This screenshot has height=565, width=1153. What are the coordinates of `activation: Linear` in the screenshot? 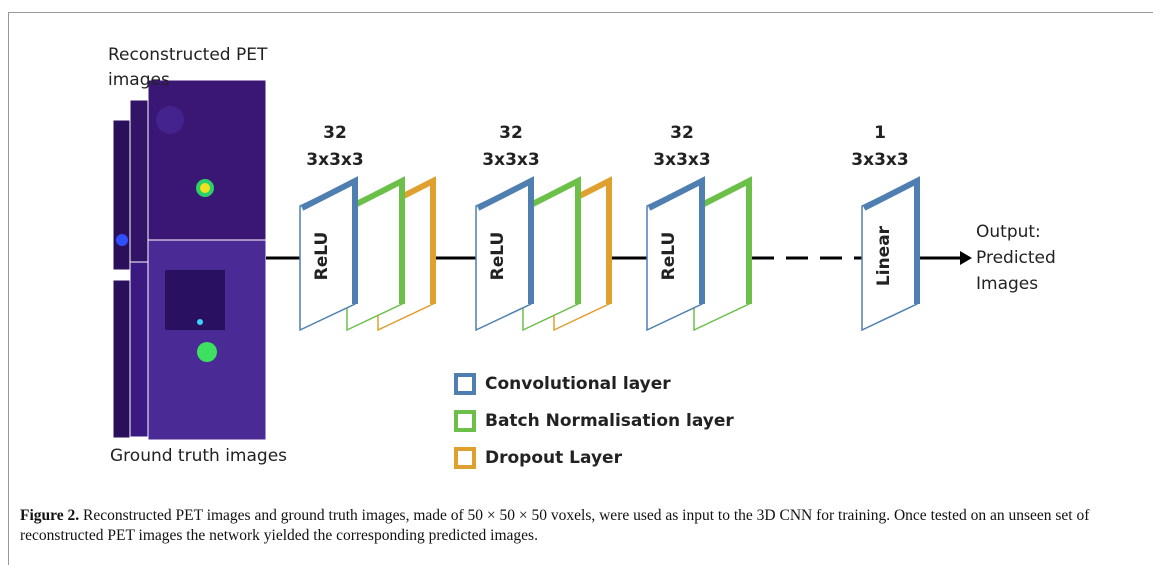 It's located at (884, 255).